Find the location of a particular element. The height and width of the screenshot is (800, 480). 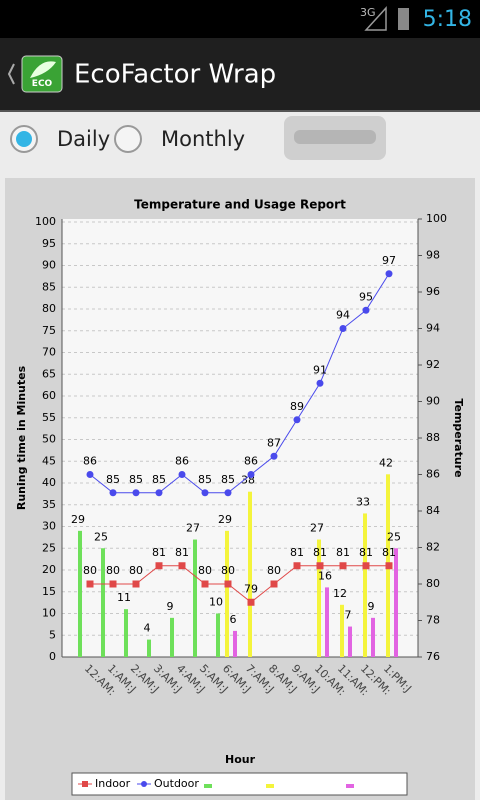

radio-label: Monthly is located at coordinates (203, 139).